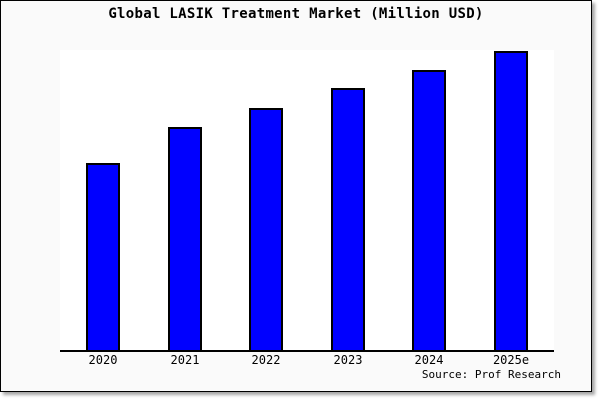 This screenshot has width=600, height=400. What do you see at coordinates (103, 256) in the screenshot?
I see `bar-2020` at bounding box center [103, 256].